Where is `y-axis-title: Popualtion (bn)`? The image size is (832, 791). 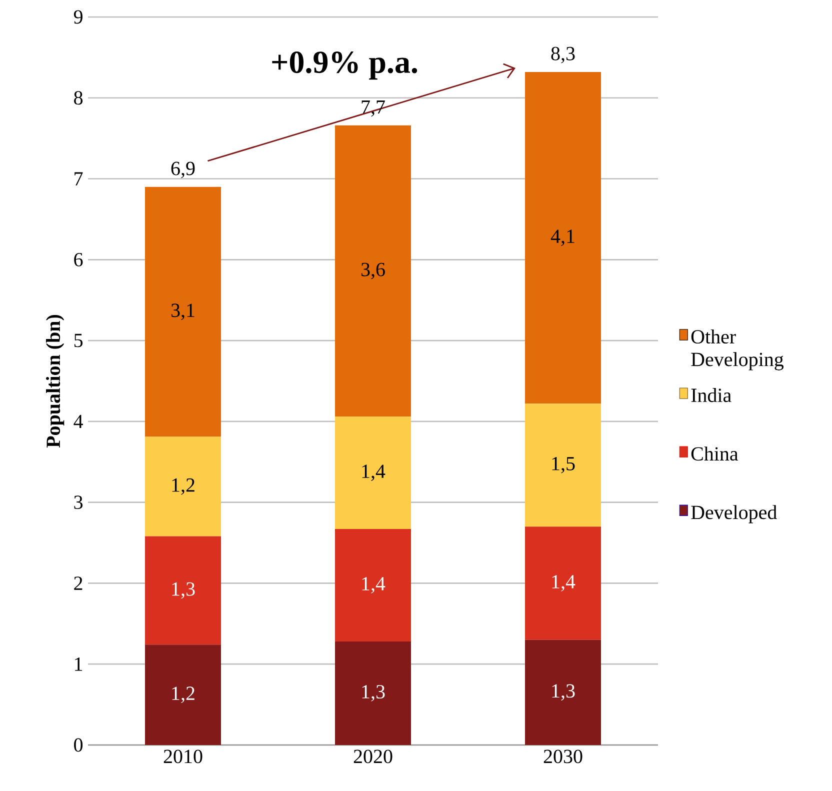 y-axis-title: Popualtion (bn) is located at coordinates (55, 381).